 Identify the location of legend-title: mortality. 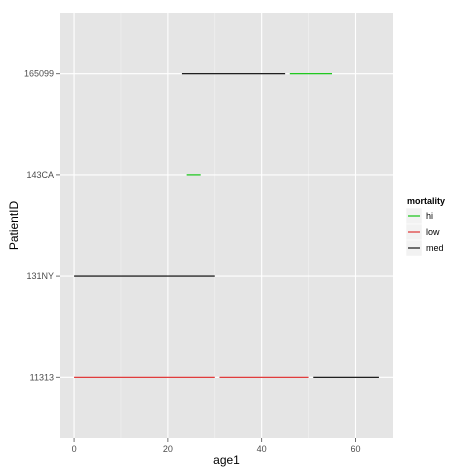
(426, 201).